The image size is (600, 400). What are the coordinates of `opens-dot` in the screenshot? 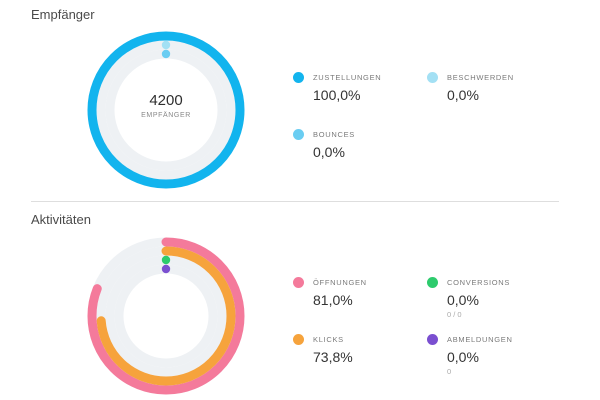 It's located at (298, 282).